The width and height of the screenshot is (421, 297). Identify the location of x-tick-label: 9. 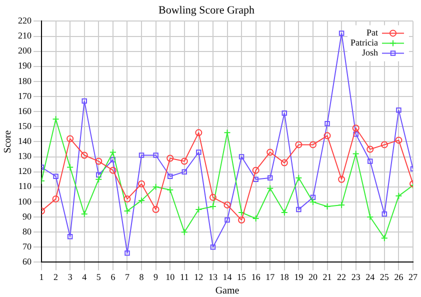
(156, 277).